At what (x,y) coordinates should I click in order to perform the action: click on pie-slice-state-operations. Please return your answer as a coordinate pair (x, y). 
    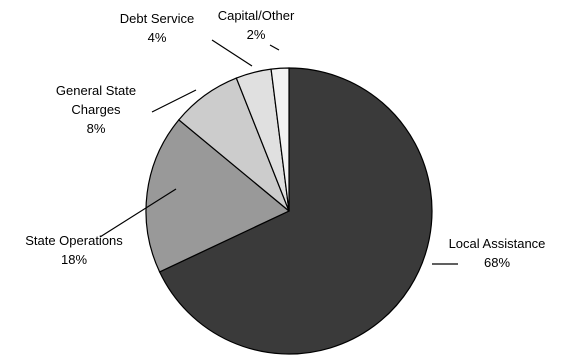
    Looking at the image, I should click on (218, 196).